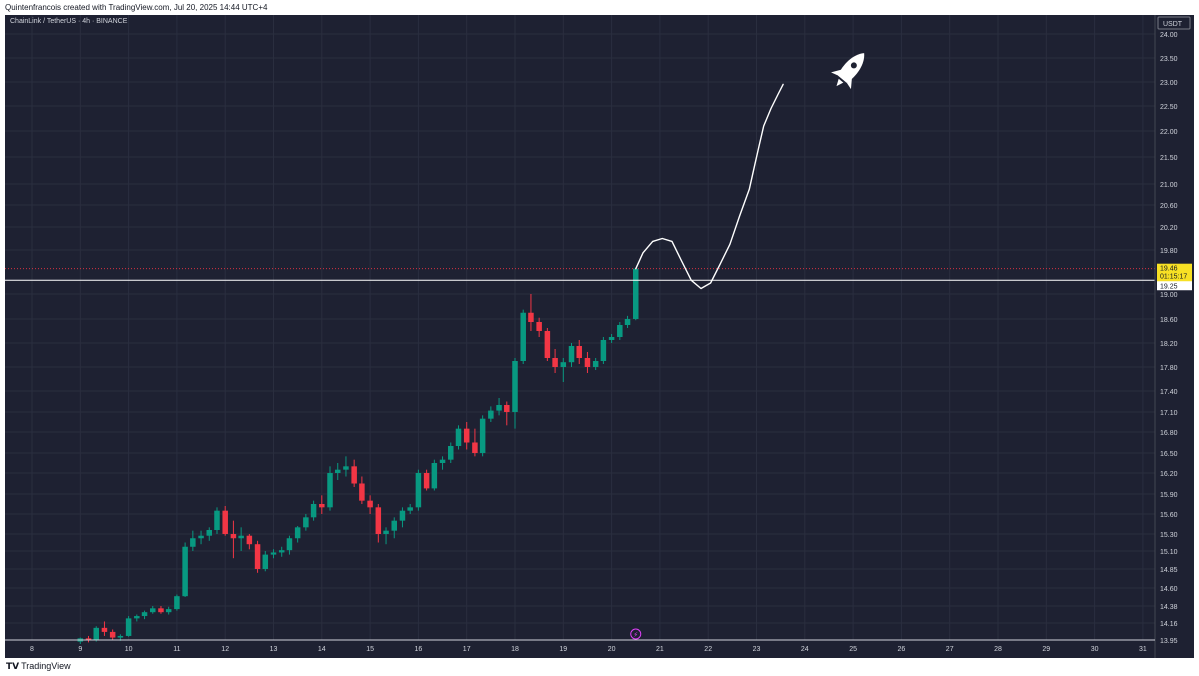 The height and width of the screenshot is (676, 1199). What do you see at coordinates (1169, 641) in the screenshot?
I see `y-tick-label: 13.95` at bounding box center [1169, 641].